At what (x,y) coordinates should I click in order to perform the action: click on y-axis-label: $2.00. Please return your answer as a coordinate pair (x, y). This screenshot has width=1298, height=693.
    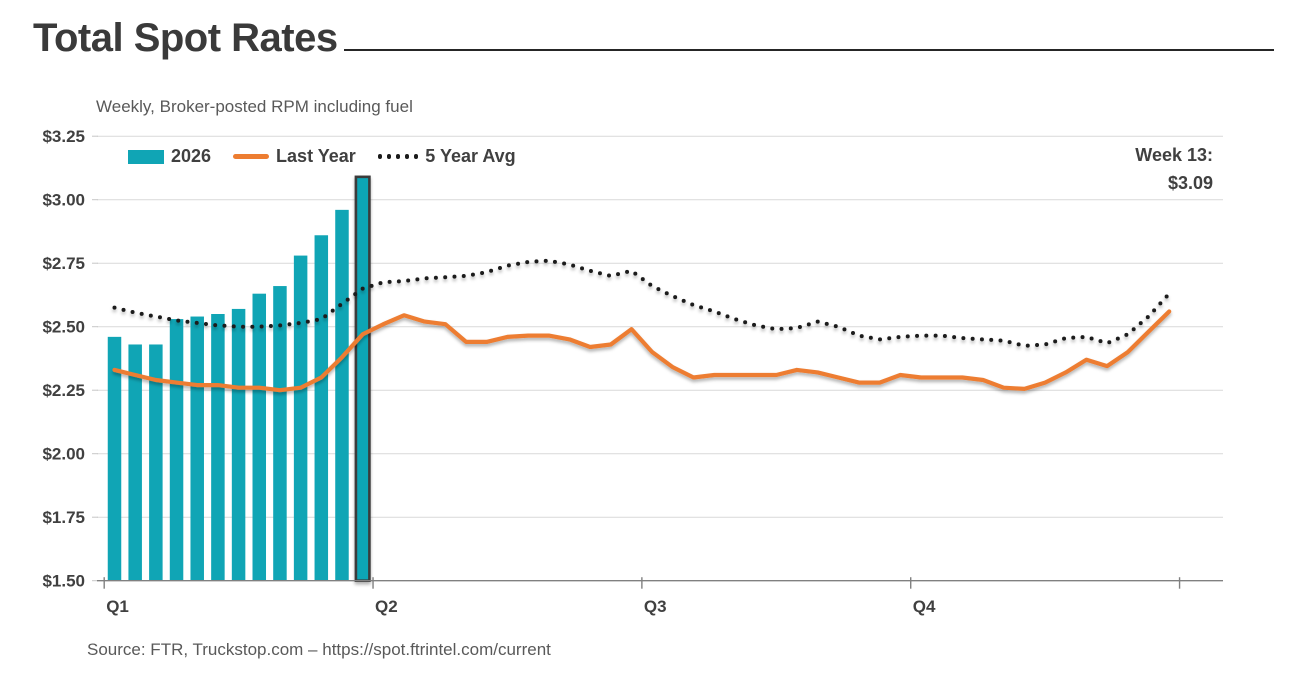
    Looking at the image, I should click on (63, 454).